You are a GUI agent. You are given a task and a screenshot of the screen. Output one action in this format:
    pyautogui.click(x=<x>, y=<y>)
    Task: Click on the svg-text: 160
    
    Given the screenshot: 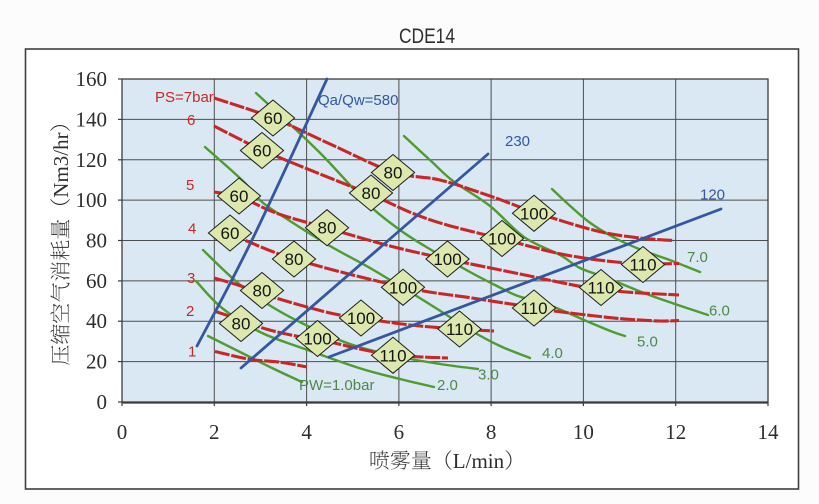 What is the action you would take?
    pyautogui.click(x=92, y=79)
    